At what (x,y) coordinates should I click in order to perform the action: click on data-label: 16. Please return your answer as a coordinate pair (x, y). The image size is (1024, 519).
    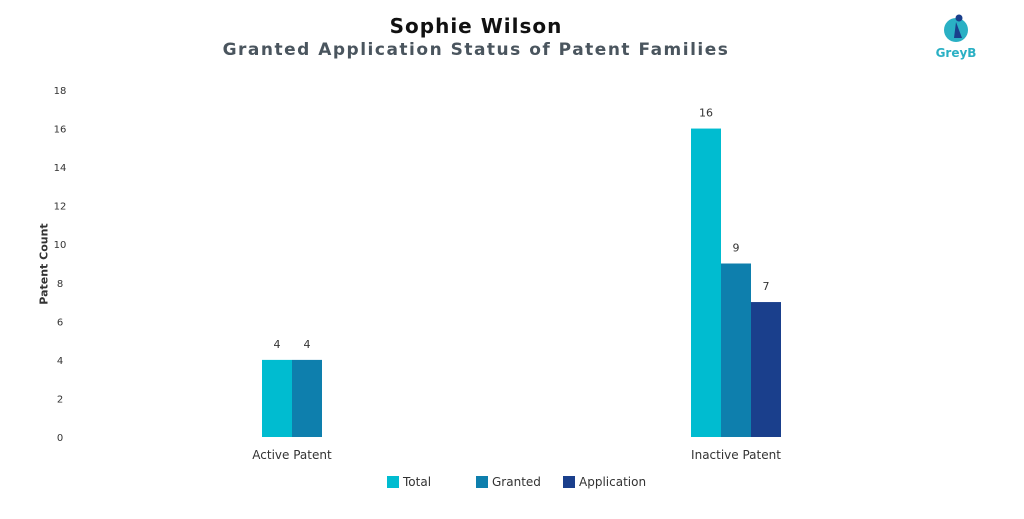
    Looking at the image, I should click on (706, 113).